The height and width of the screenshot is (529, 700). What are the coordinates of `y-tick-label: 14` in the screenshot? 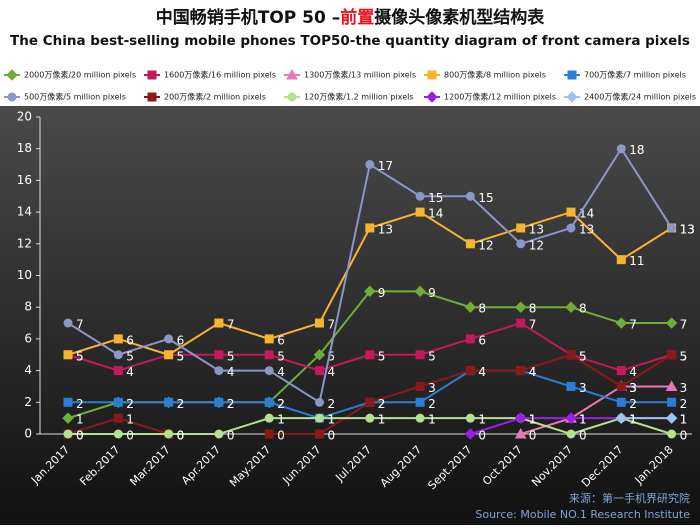 It's located at (24, 212).